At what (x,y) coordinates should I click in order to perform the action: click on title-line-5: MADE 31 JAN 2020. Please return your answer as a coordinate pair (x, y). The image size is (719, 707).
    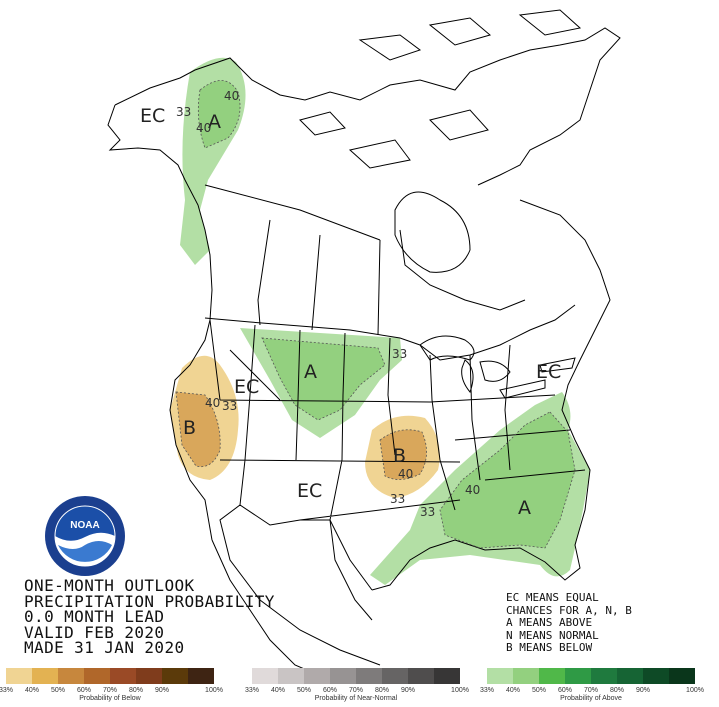
    Looking at the image, I should click on (104, 648).